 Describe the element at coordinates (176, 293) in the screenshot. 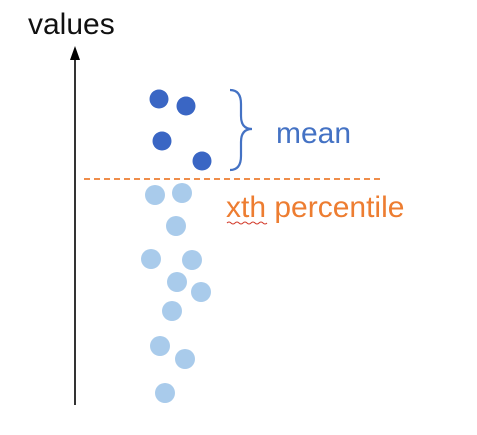

I see `lower-dots-group` at that location.